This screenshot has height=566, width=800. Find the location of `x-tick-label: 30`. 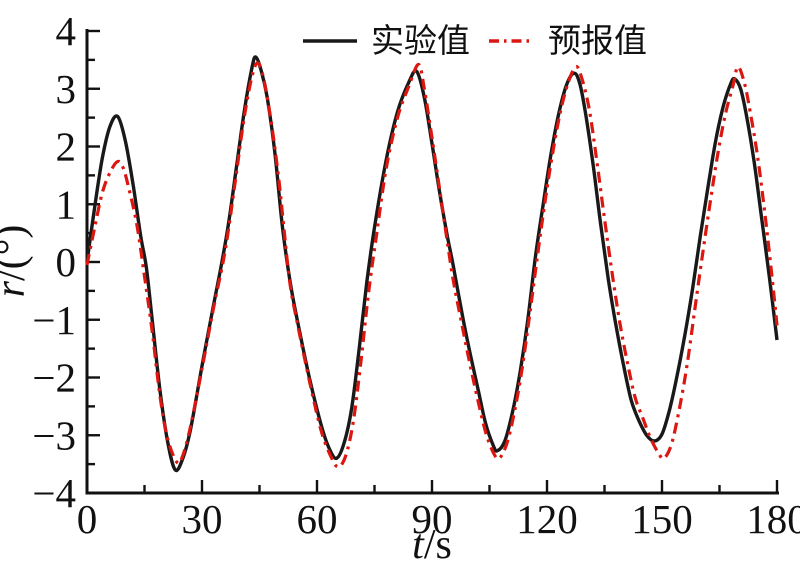

x-tick-label: 30 is located at coordinates (202, 519).